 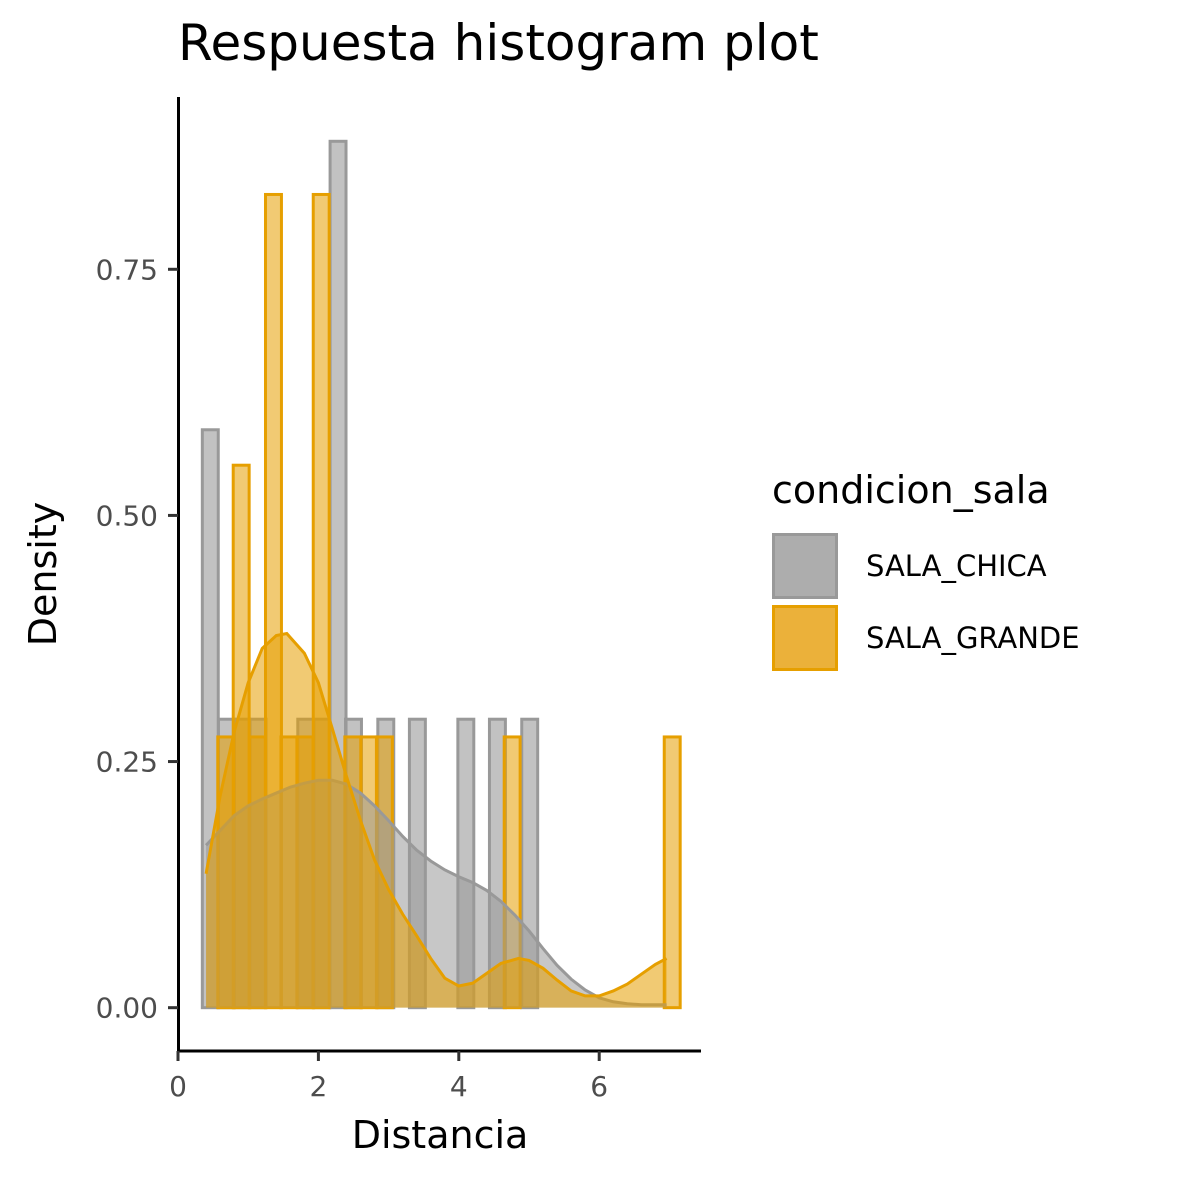 I want to click on x-tick-label: 6, so click(x=599, y=1086).